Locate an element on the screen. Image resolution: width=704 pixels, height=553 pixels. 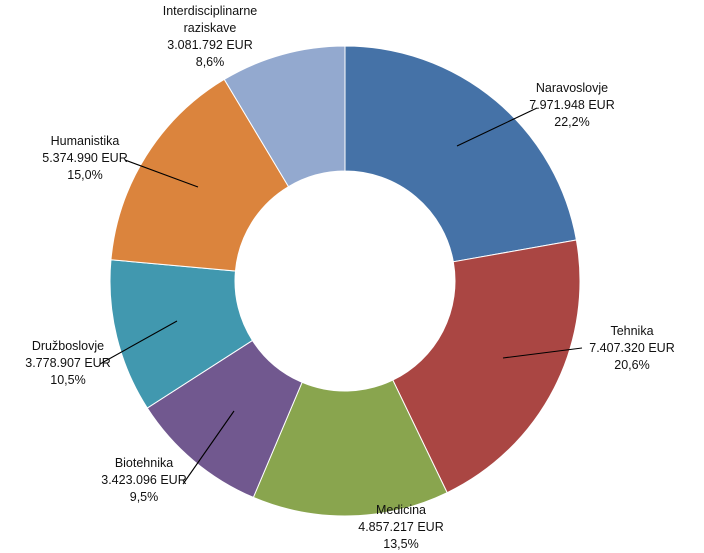
label-line: raziskave is located at coordinates (210, 28).